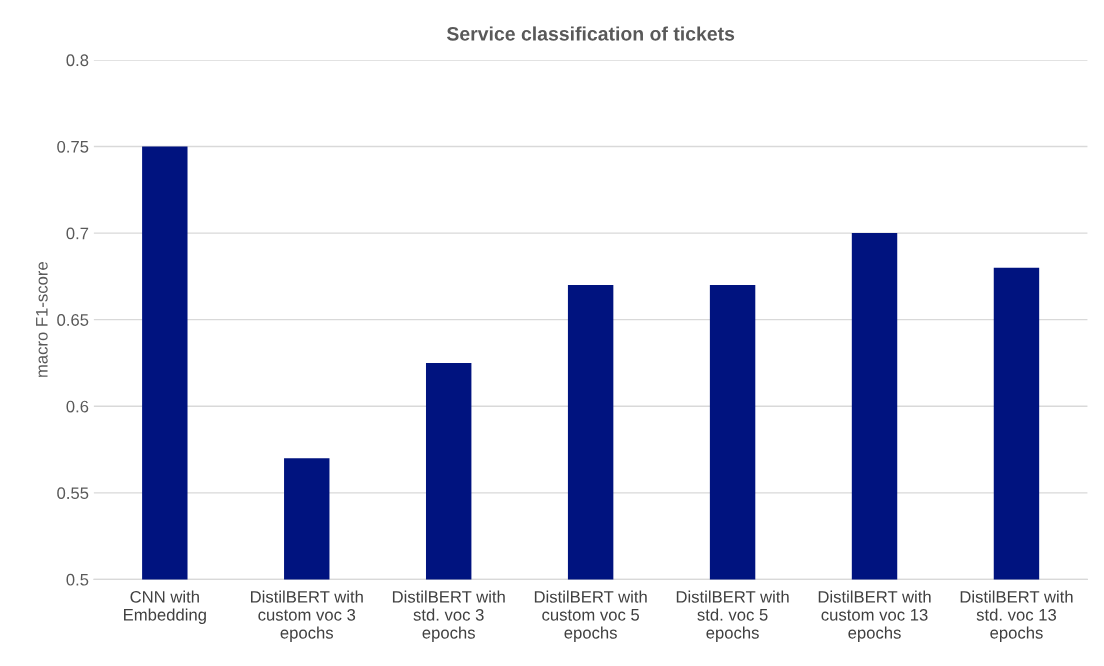 The height and width of the screenshot is (666, 1104). Describe the element at coordinates (77, 406) in the screenshot. I see `y-tick-label: 0.6` at that location.